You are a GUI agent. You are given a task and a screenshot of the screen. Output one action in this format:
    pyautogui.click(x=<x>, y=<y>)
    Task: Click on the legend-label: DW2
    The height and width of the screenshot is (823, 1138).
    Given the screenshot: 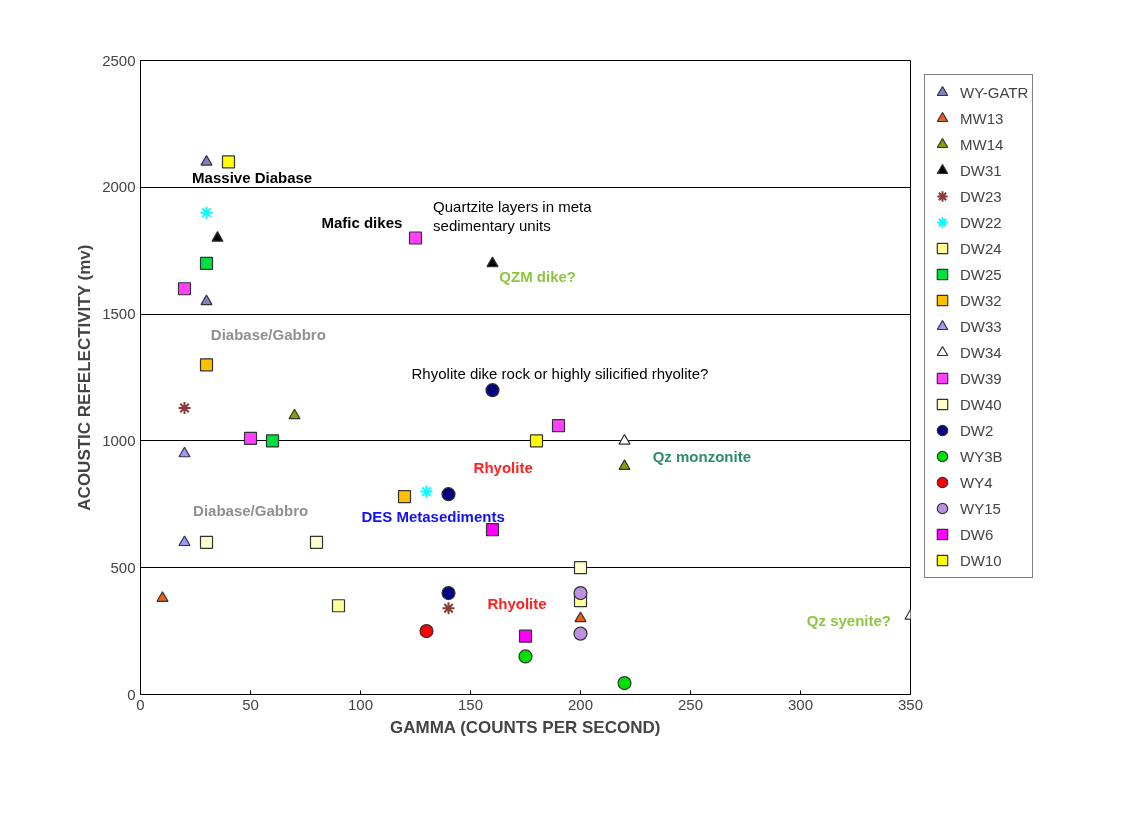 What is the action you would take?
    pyautogui.click(x=977, y=430)
    